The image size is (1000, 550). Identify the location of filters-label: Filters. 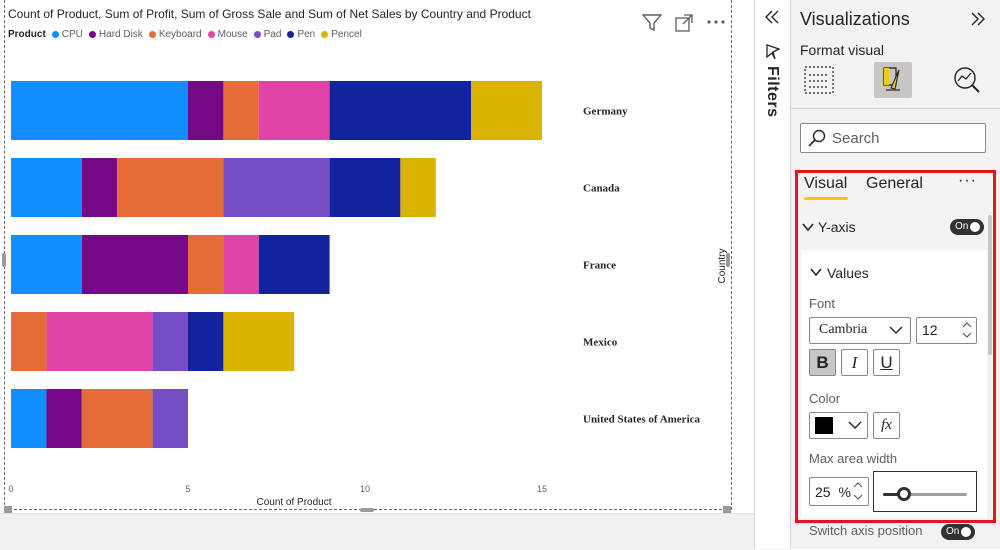
(772, 92).